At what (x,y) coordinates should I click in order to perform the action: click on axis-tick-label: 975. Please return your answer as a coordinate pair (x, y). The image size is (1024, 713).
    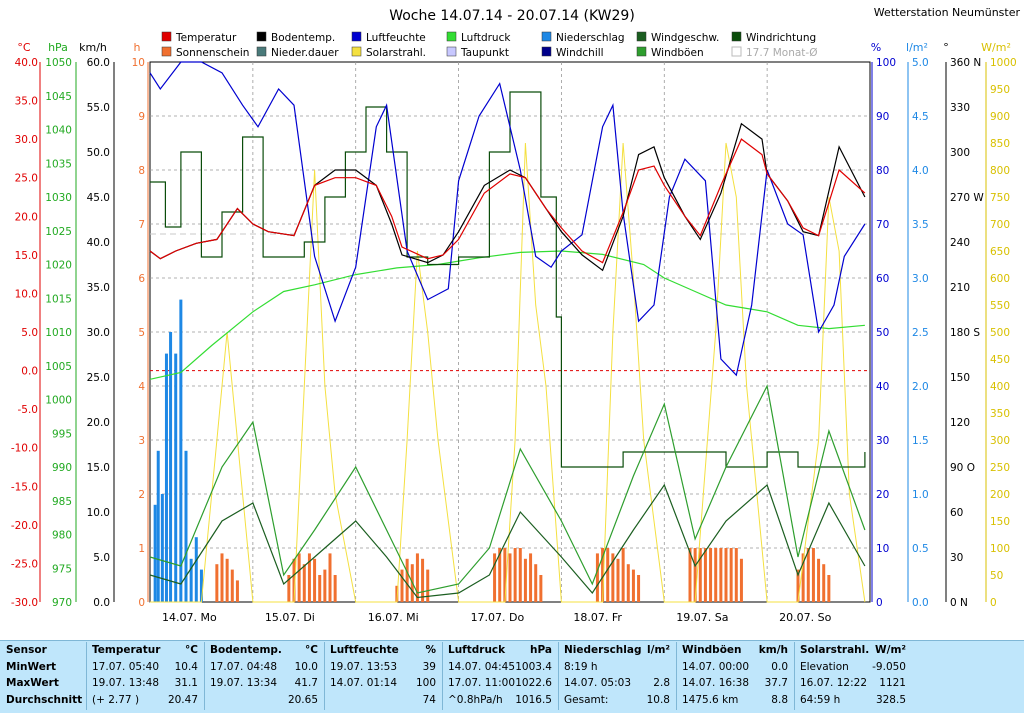
    Looking at the image, I should click on (62, 569).